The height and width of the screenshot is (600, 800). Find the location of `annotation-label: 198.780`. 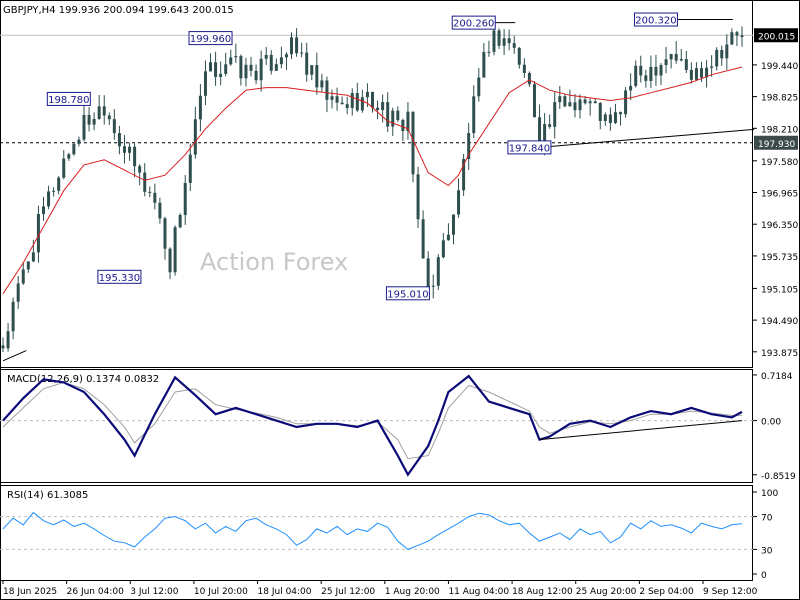

annotation-label: 198.780 is located at coordinates (68, 100).